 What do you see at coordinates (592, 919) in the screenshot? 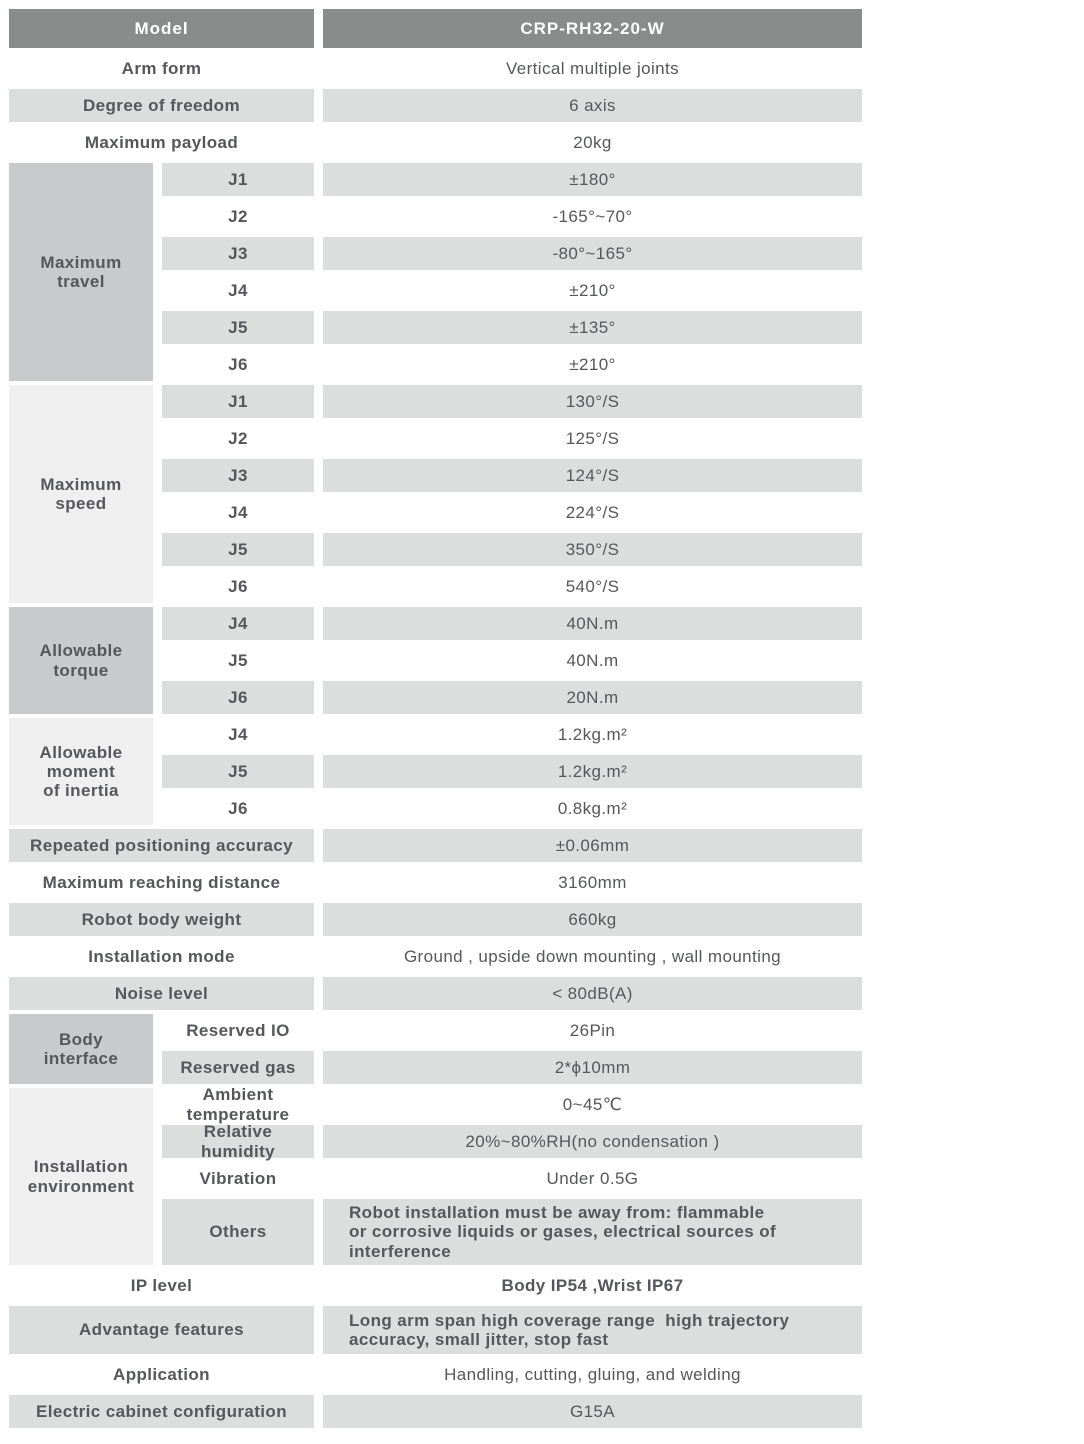
I see `row-value-robot-body-weight: 660kg` at bounding box center [592, 919].